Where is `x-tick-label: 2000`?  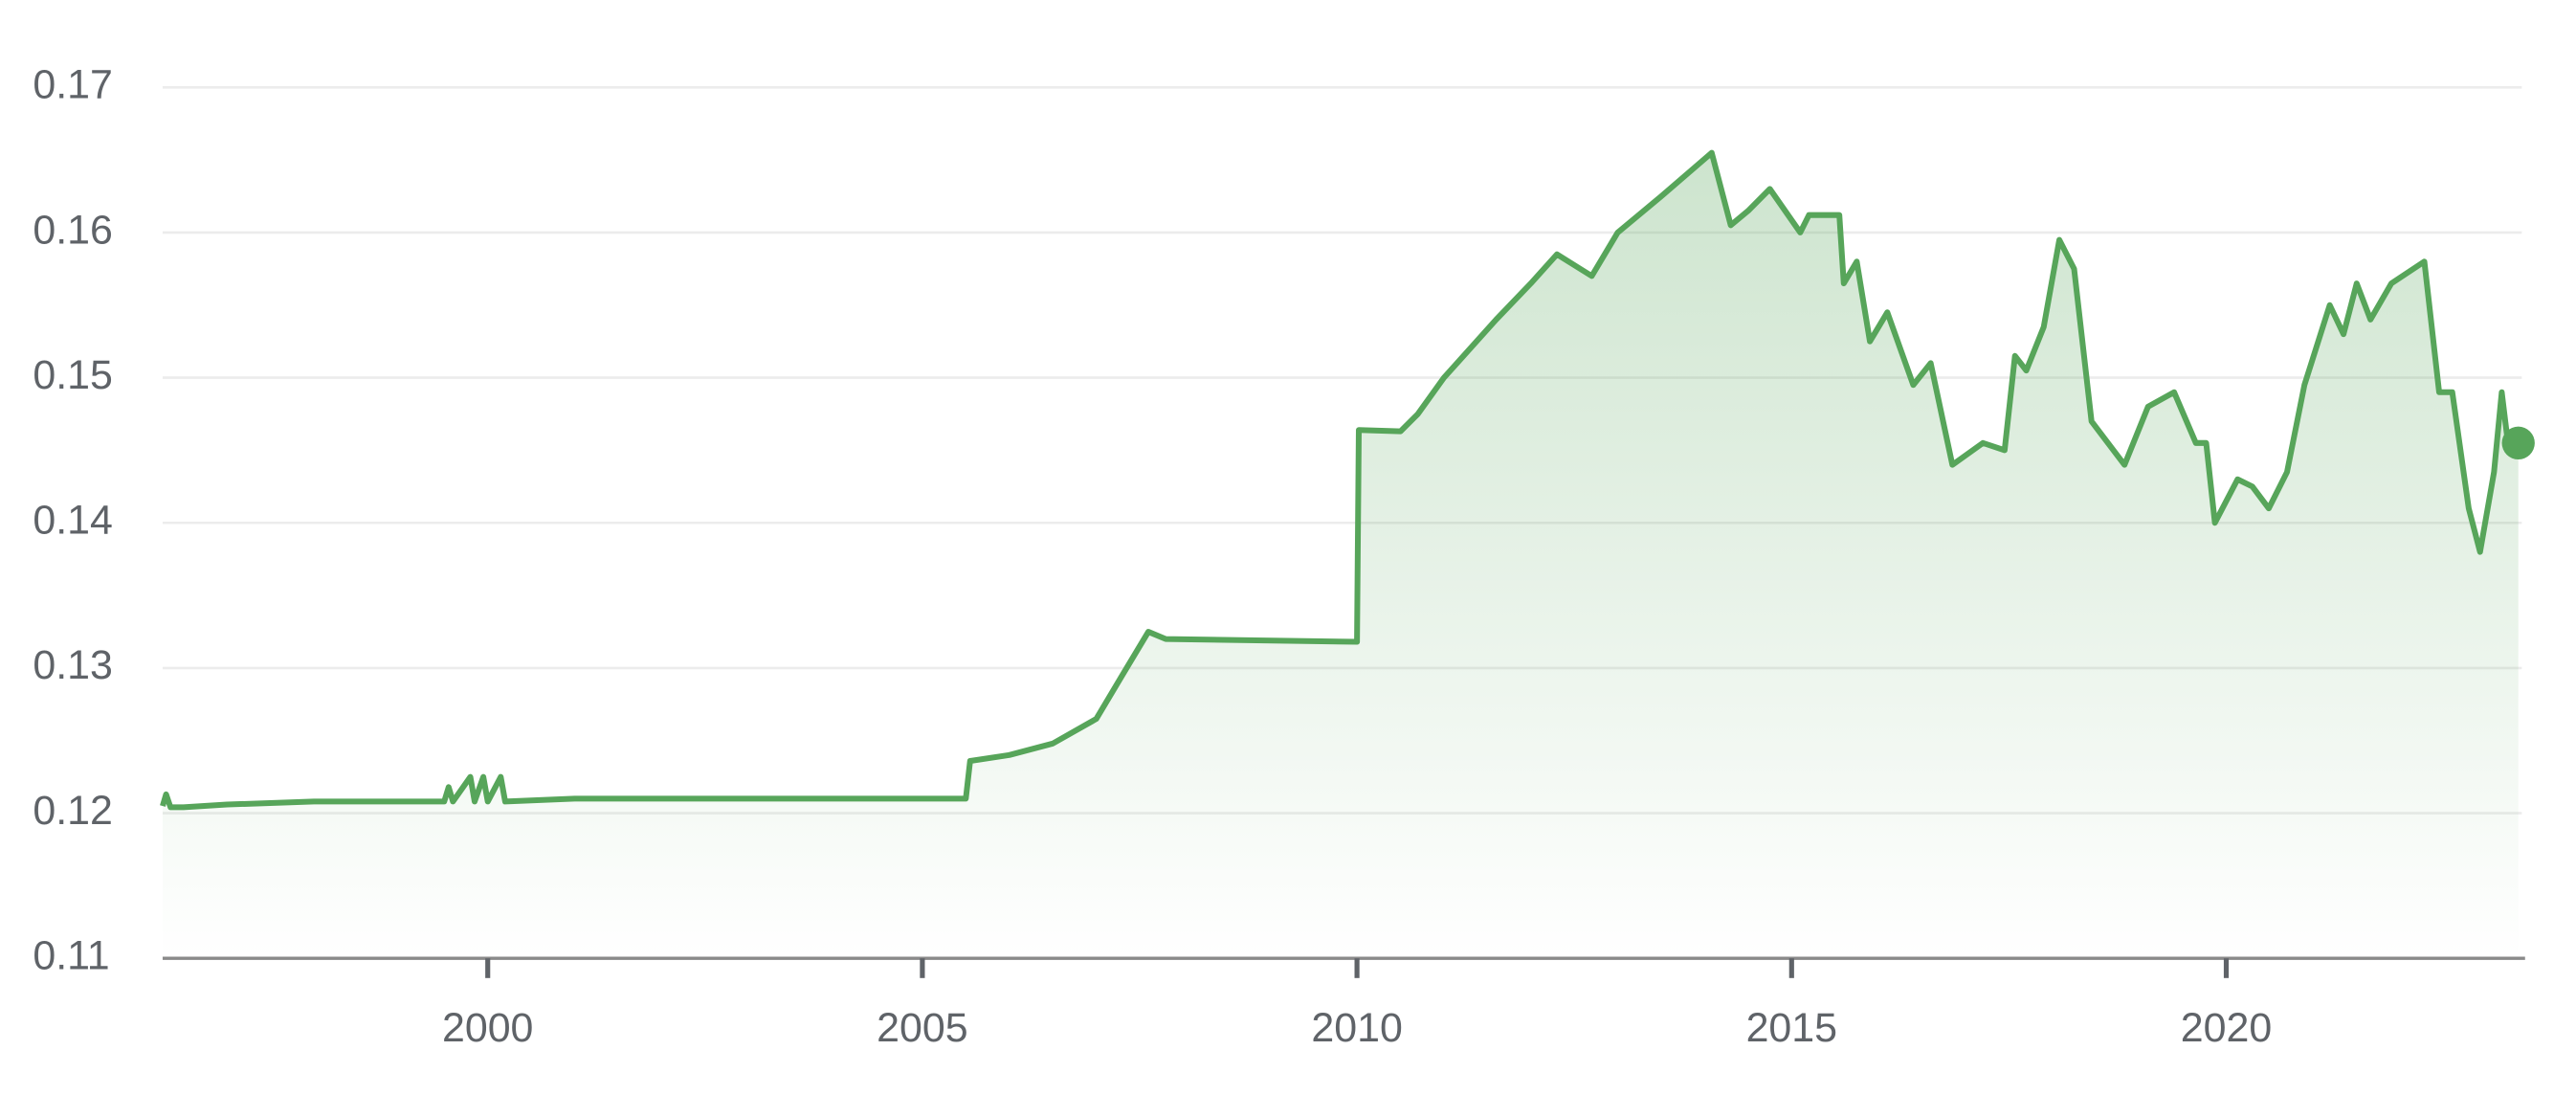
x-tick-label: 2000 is located at coordinates (487, 1028).